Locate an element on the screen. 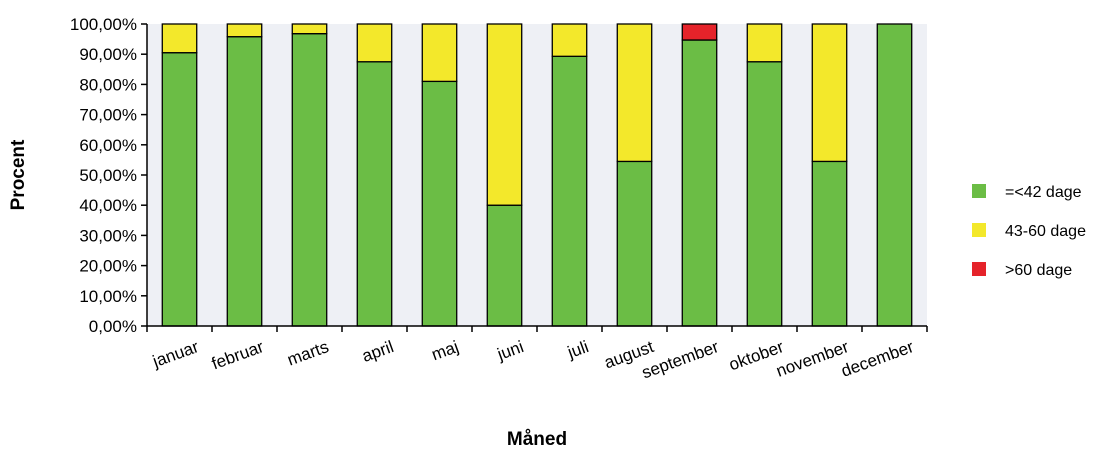  y-tick-label: 40,00% is located at coordinates (108, 205).